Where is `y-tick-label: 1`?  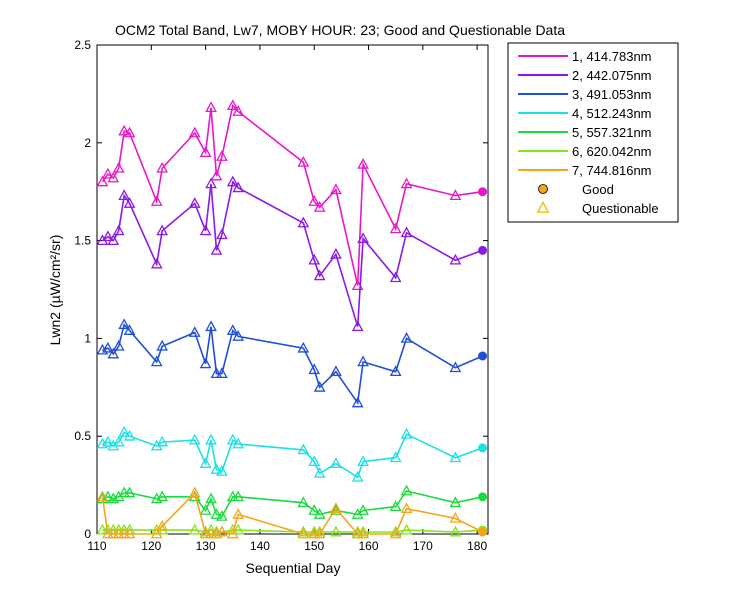 y-tick-label: 1 is located at coordinates (87, 338).